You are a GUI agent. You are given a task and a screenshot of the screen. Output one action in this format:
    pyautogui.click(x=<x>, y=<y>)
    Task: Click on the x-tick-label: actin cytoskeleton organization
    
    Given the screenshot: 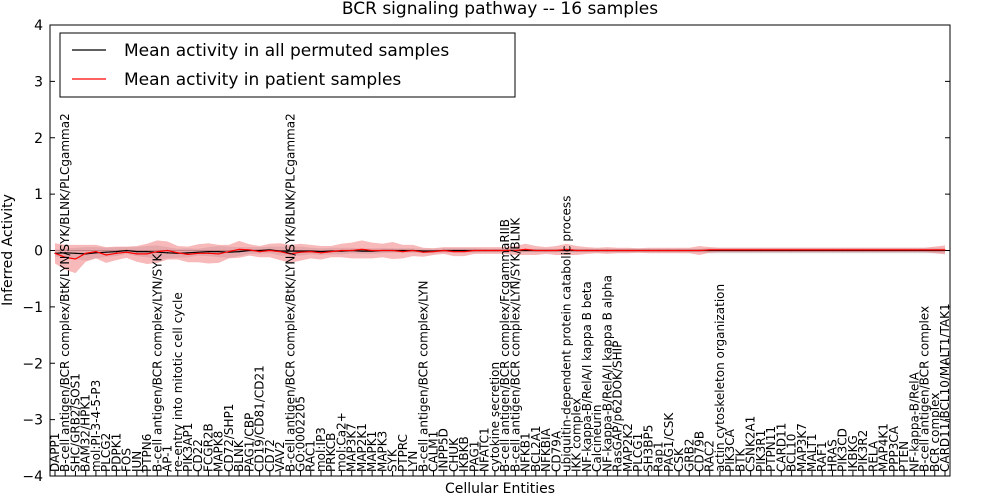 What is the action you would take?
    pyautogui.click(x=720, y=378)
    